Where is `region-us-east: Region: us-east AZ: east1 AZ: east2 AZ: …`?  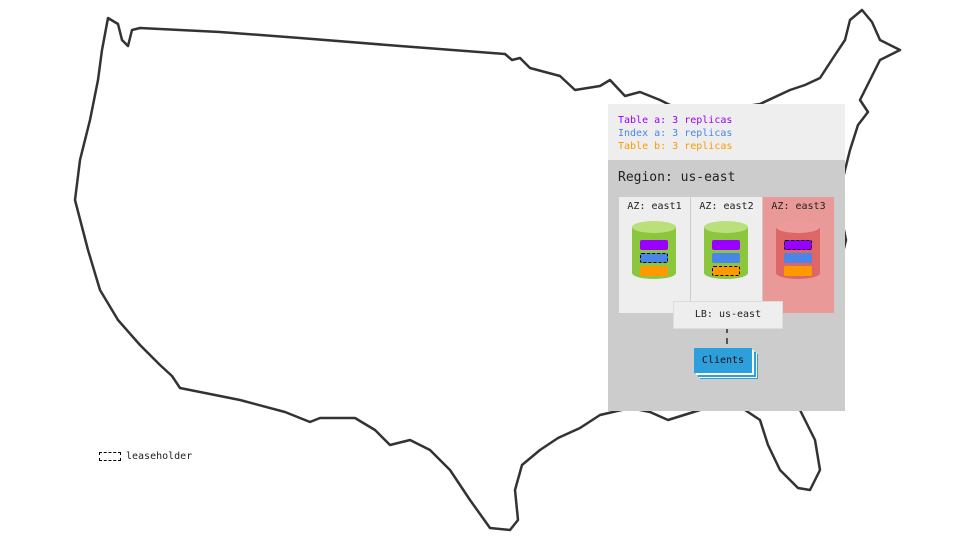 region-us-east: Region: us-east AZ: east1 AZ: east2 AZ: … is located at coordinates (726, 285).